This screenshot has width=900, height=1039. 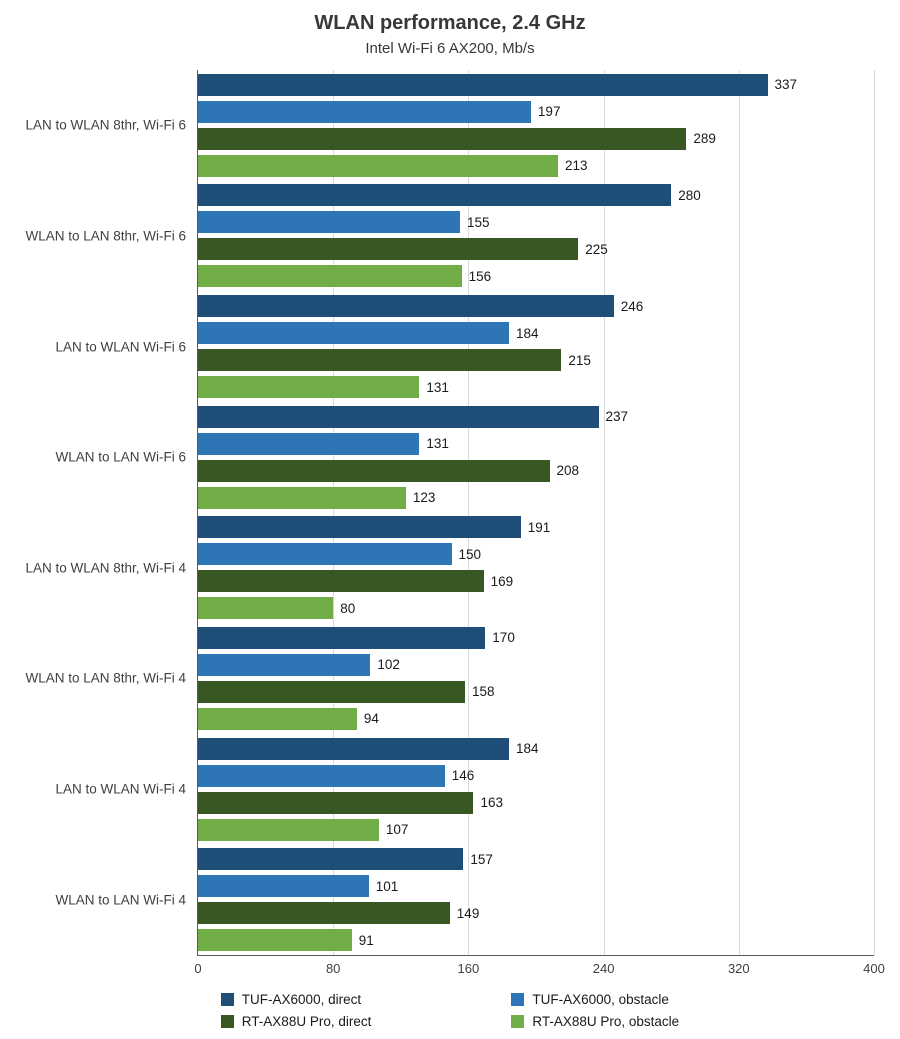 What do you see at coordinates (536, 416) in the screenshot?
I see `bar-line: 237` at bounding box center [536, 416].